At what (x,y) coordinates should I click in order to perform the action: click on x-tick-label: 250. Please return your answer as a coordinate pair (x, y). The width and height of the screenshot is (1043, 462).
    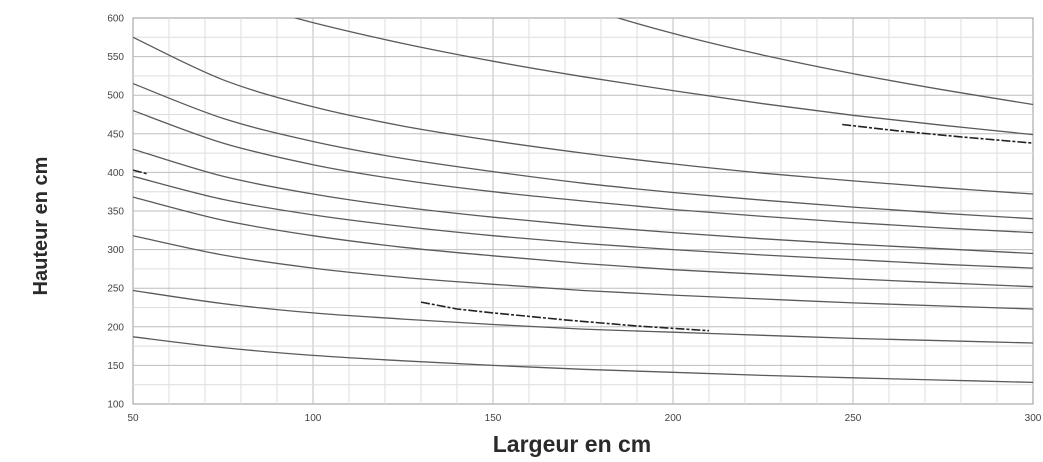
    Looking at the image, I should click on (853, 418).